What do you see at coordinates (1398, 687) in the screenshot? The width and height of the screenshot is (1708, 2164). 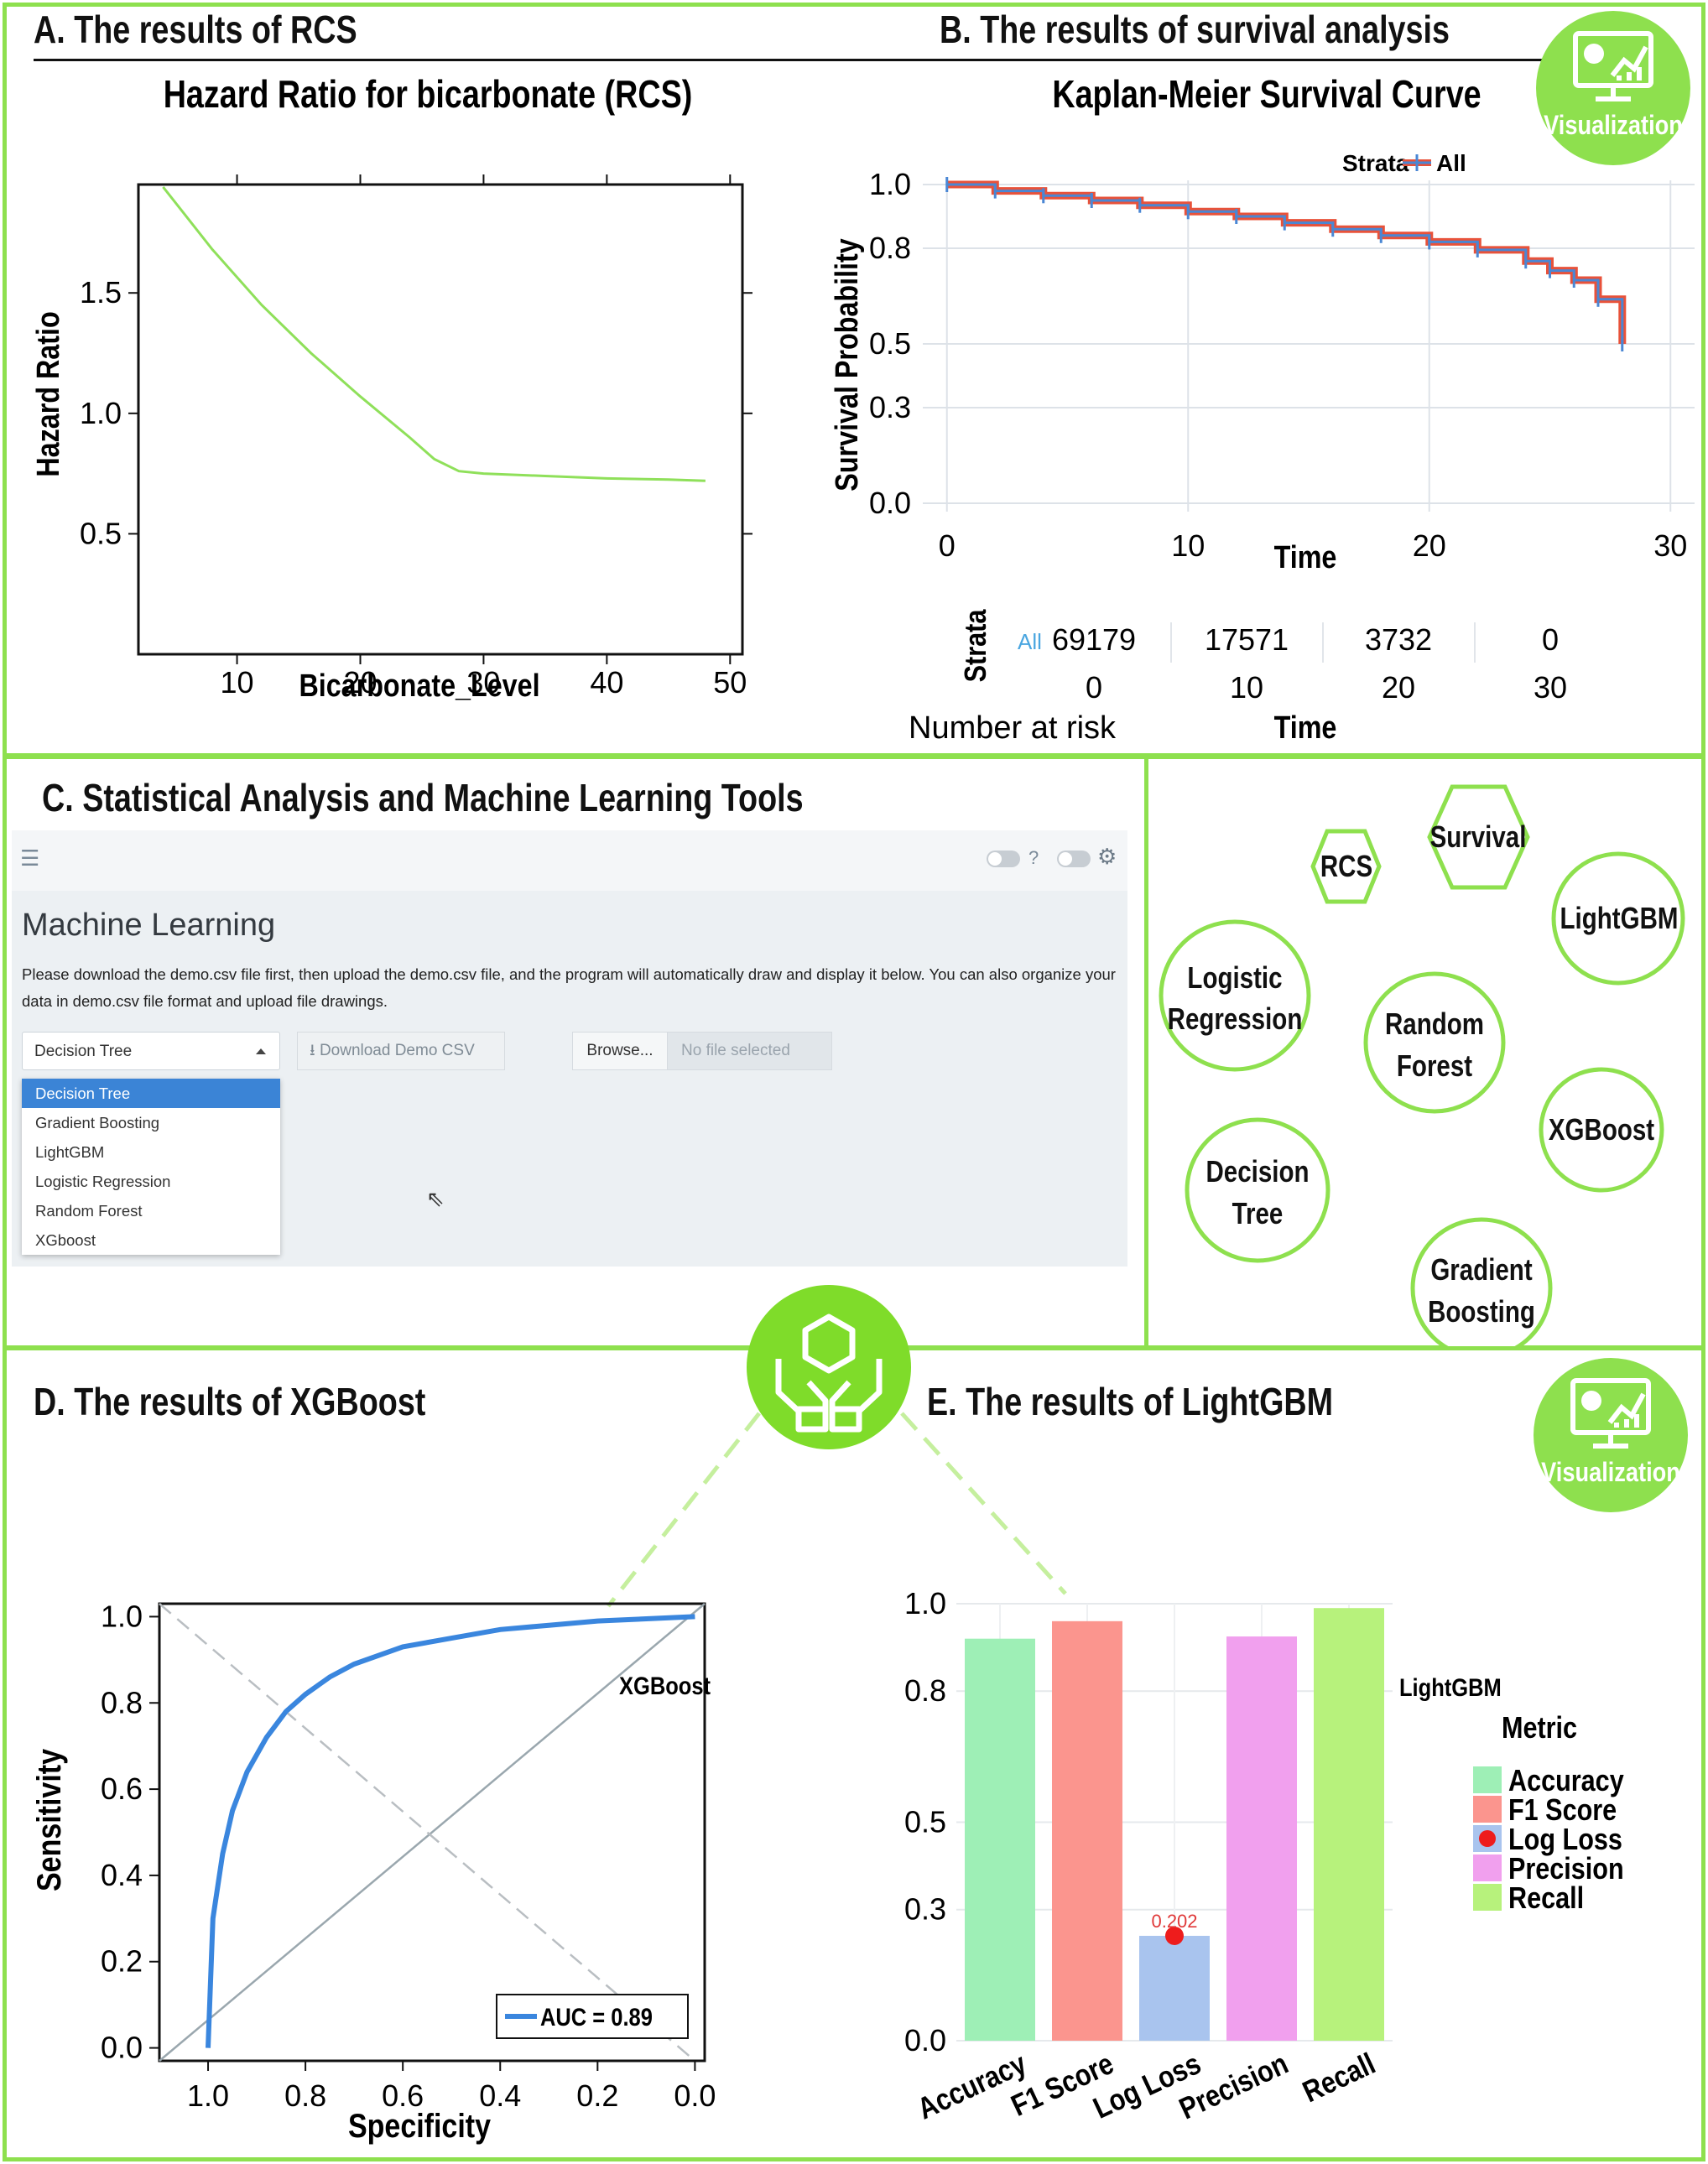 I see `km-risk-time: 20` at bounding box center [1398, 687].